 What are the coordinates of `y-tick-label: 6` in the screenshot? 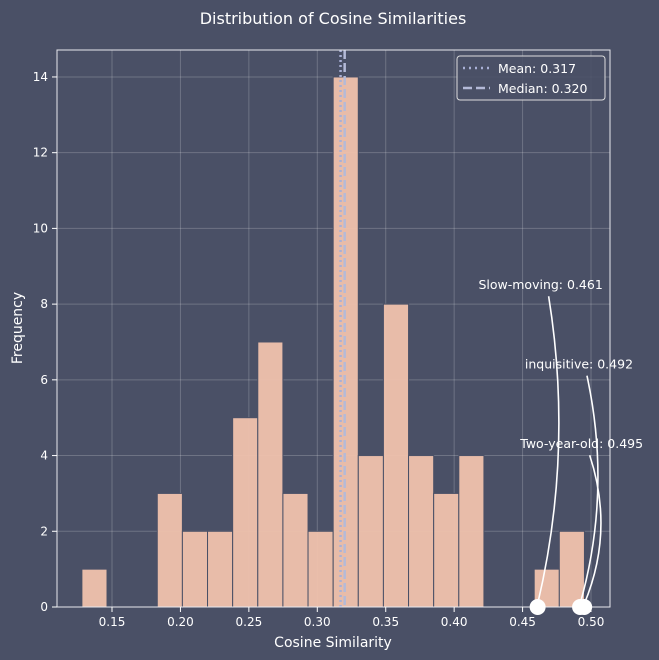 It's located at (44, 380).